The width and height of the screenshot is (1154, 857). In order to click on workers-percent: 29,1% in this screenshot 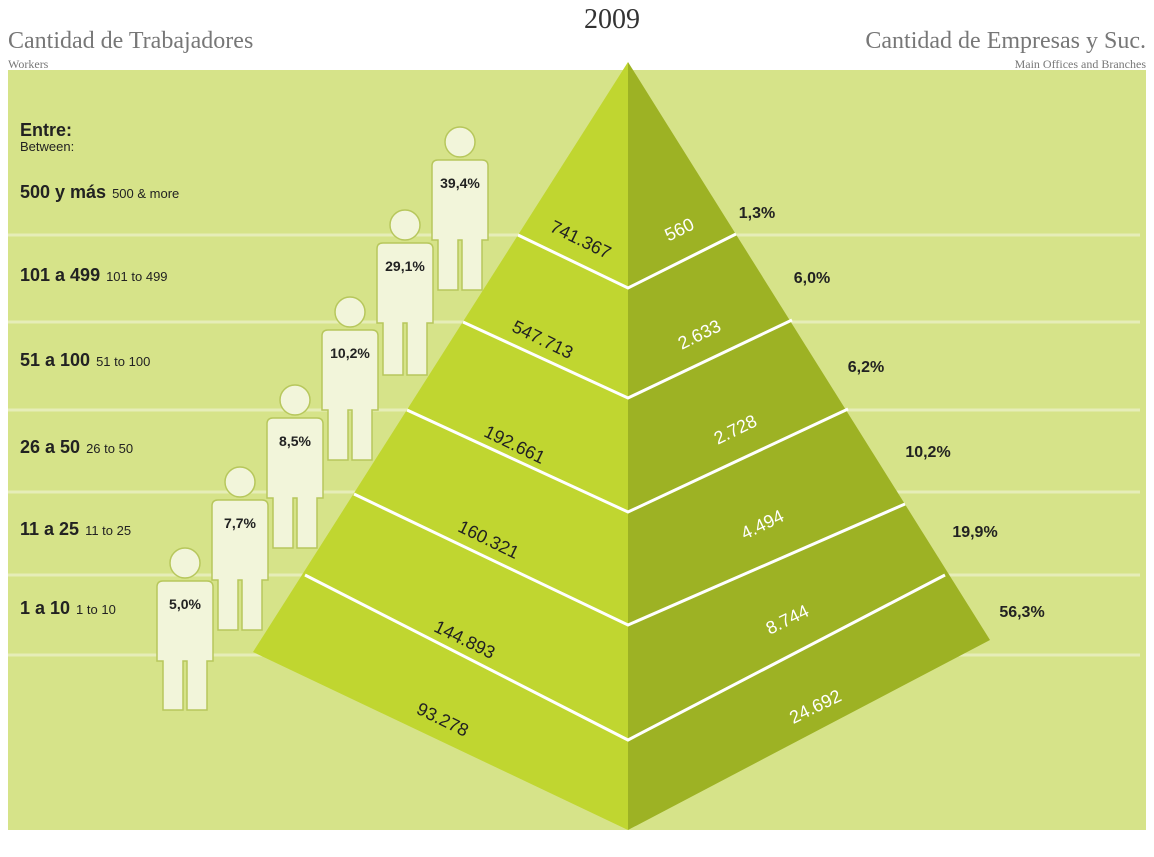, I will do `click(405, 266)`.